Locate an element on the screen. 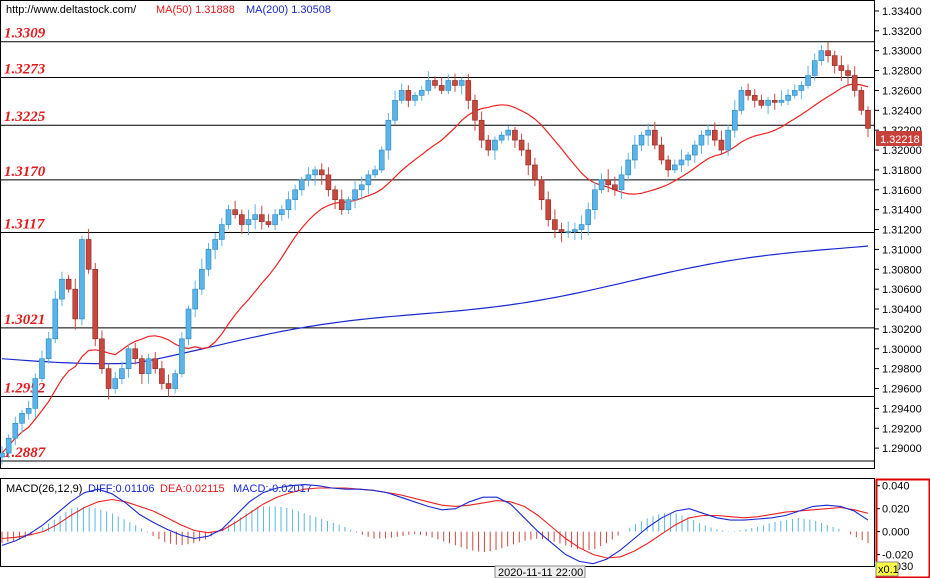 The height and width of the screenshot is (578, 930). macd-legend-diff: DIFF:0.01106 is located at coordinates (121, 489).